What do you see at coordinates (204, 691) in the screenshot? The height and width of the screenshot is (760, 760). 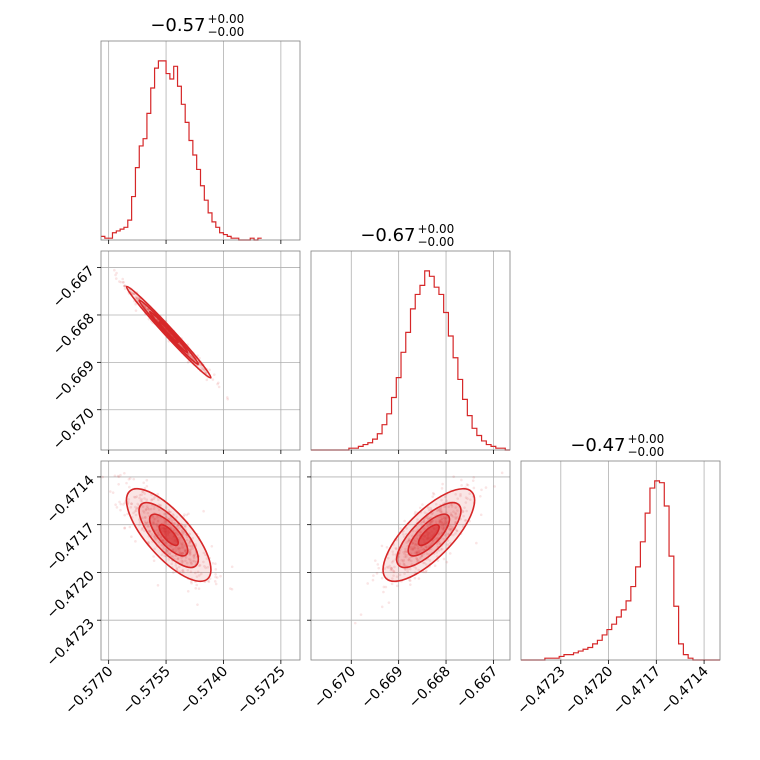 I see `x-tick-label: −0.5740` at bounding box center [204, 691].